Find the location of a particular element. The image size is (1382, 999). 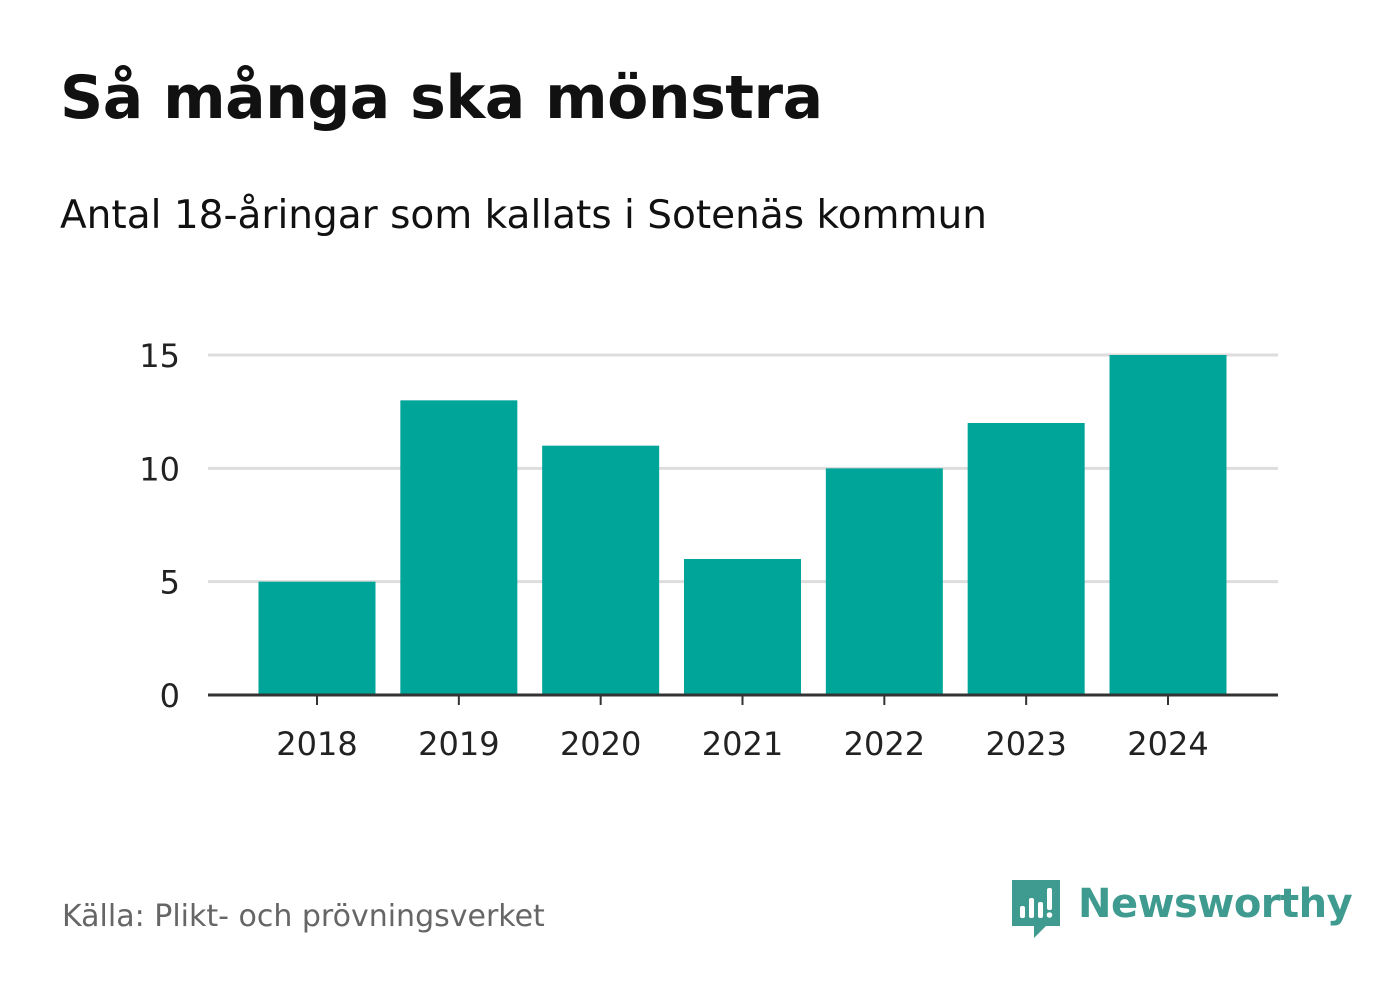

x-tick-label: 2022 is located at coordinates (884, 744).